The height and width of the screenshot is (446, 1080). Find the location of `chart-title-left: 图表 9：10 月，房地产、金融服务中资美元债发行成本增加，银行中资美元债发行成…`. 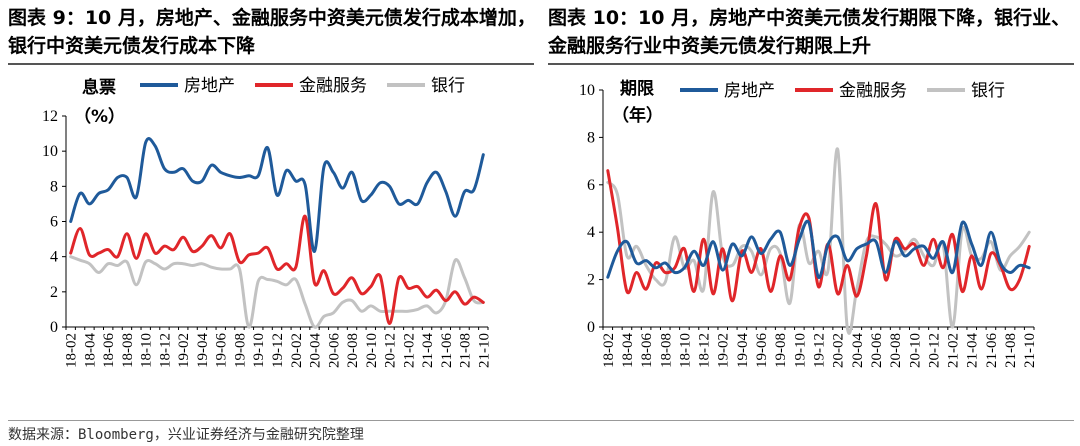

chart-title-left: 图表 9：10 月，房地产、金融服务中资美元债发行成本增加，银行中资美元债发行成… is located at coordinates (272, 32).